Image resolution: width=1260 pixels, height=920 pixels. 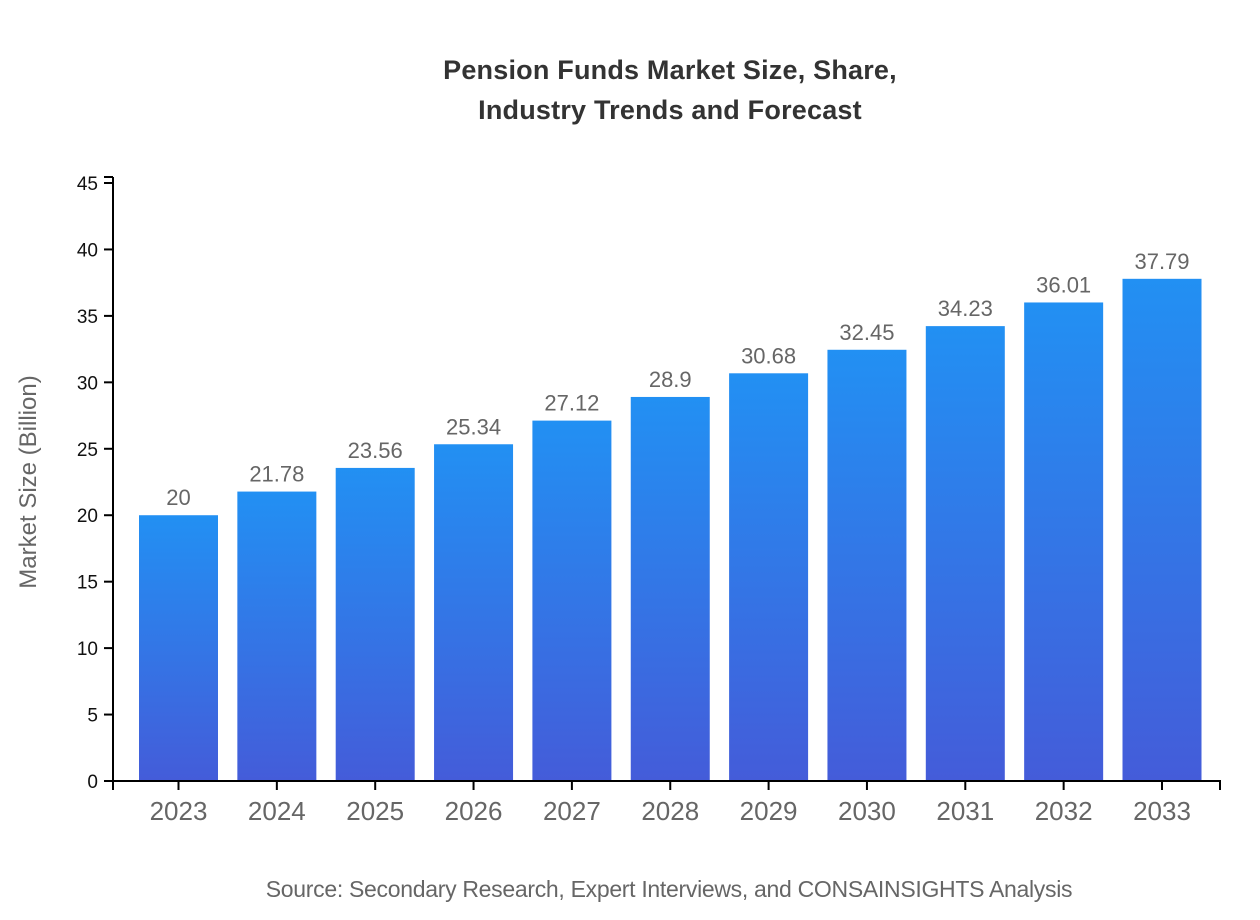 What do you see at coordinates (92, 716) in the screenshot?
I see `y-axis-tick-label: 5` at bounding box center [92, 716].